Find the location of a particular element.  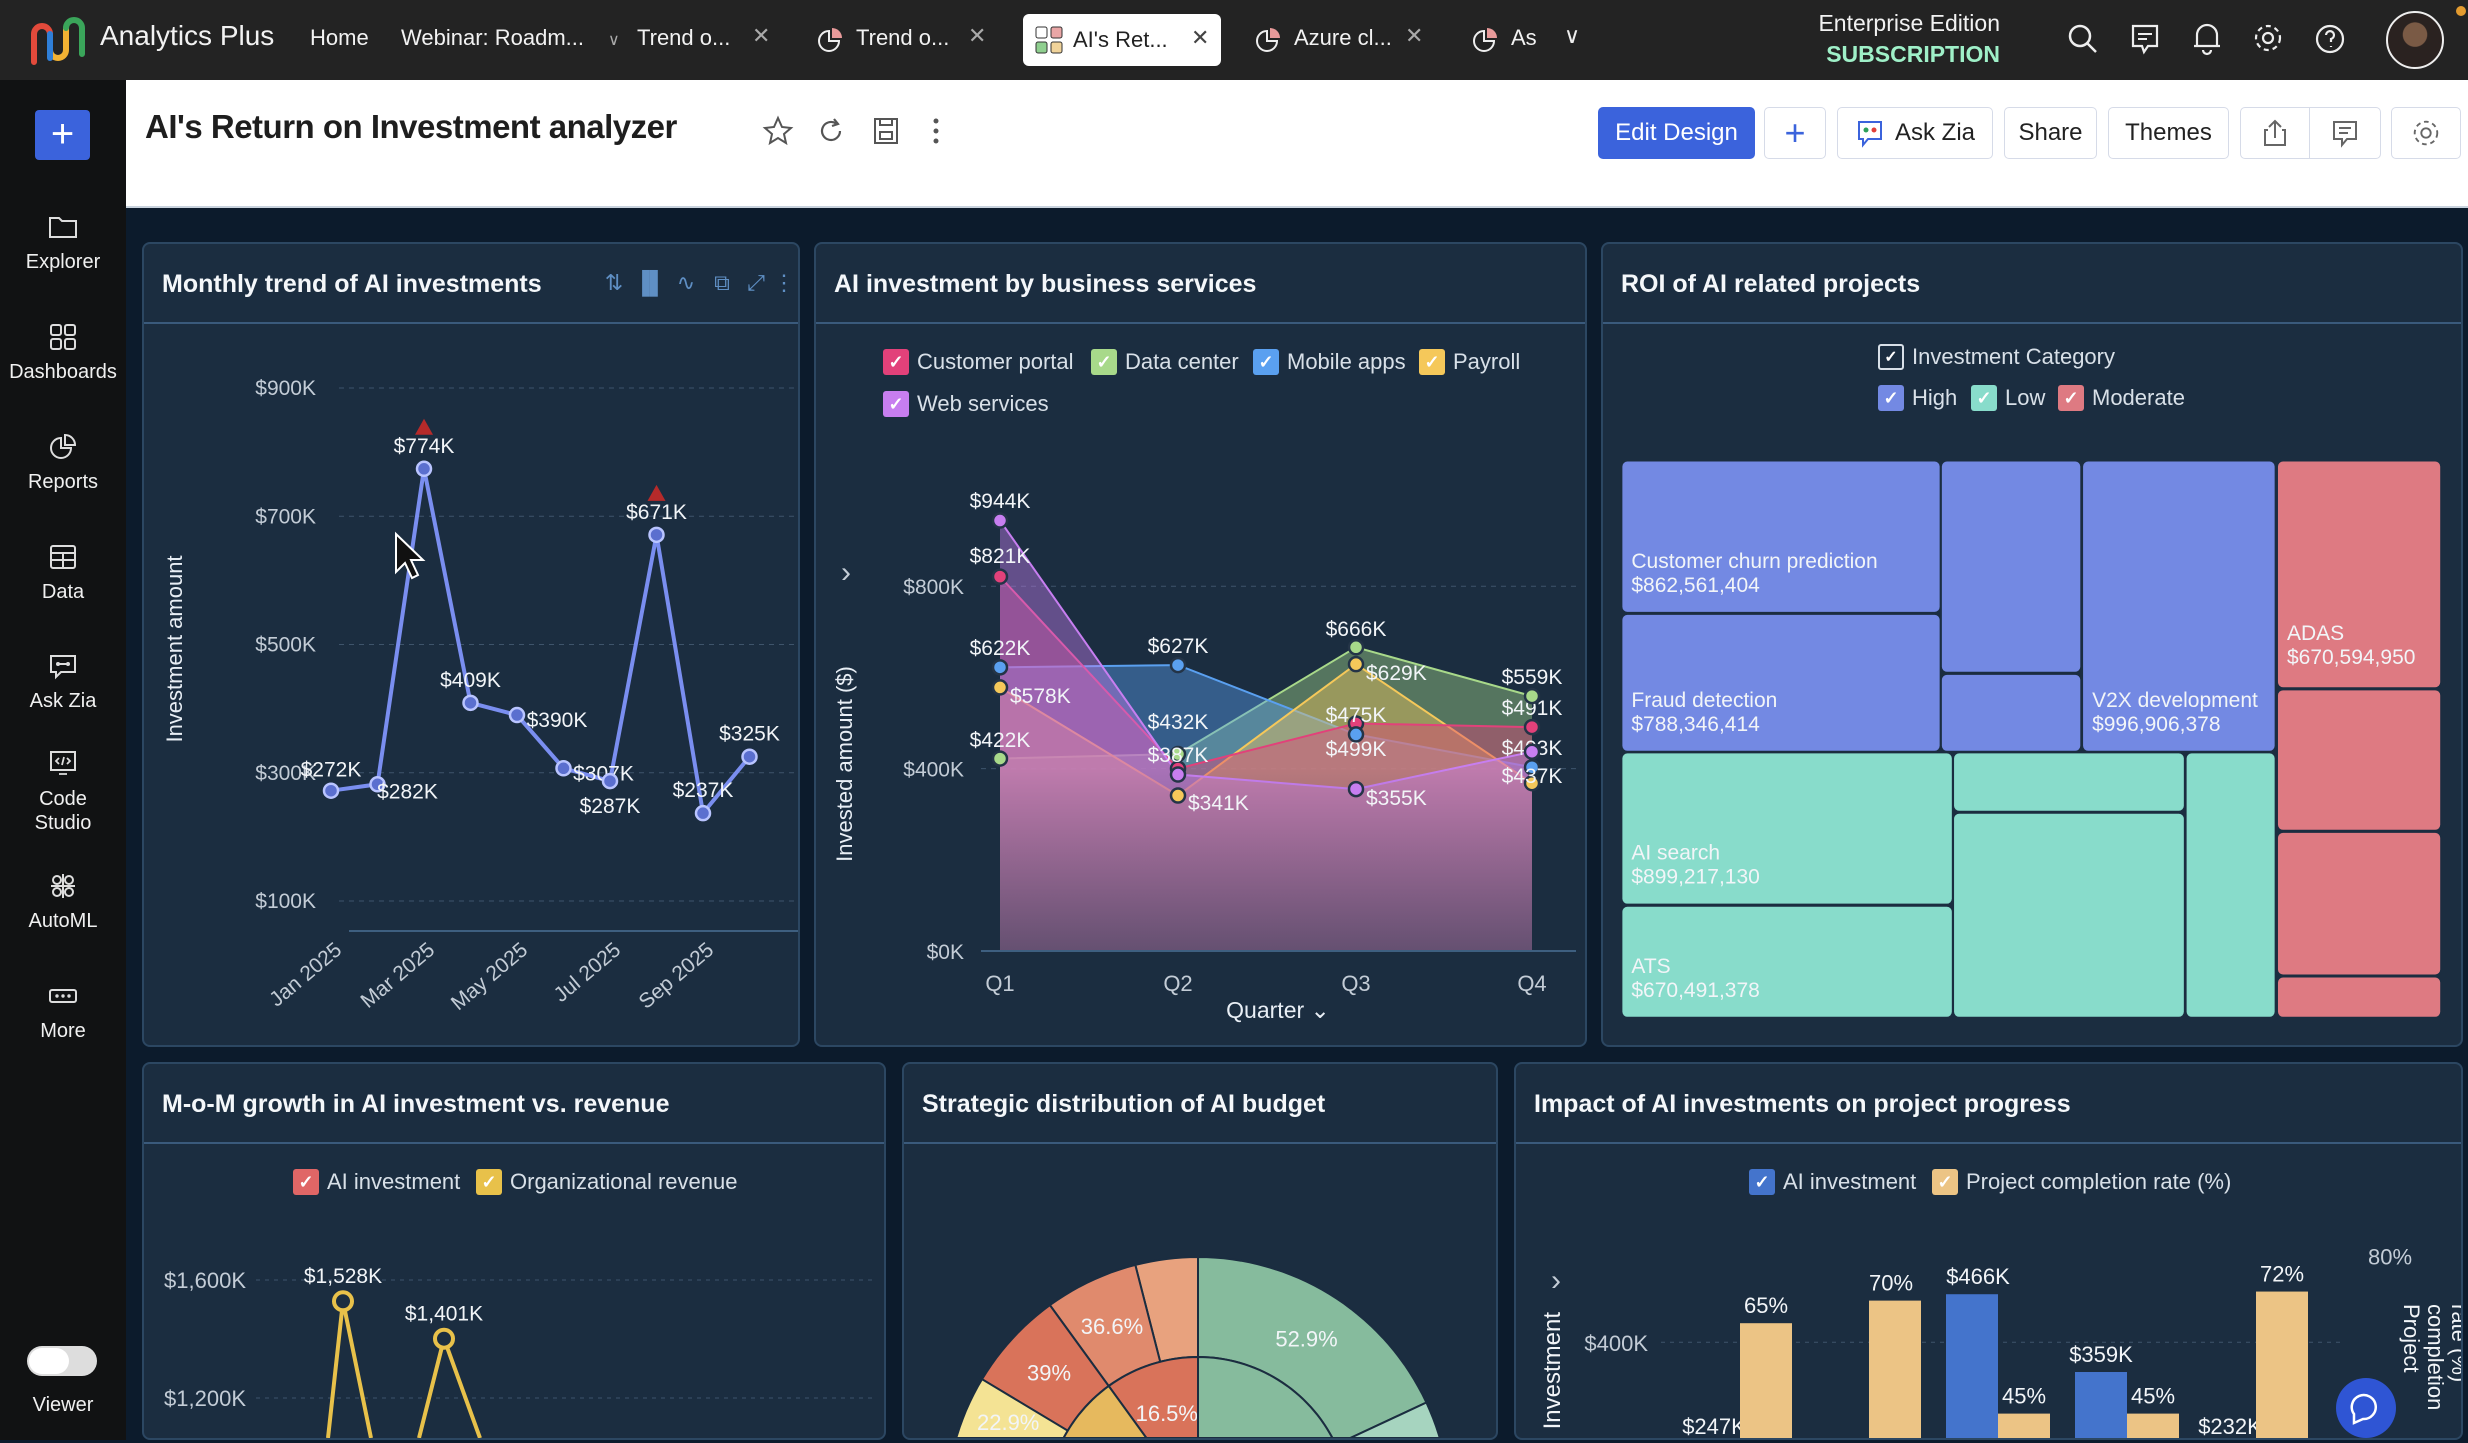

chat-support-button is located at coordinates (2366, 1408).